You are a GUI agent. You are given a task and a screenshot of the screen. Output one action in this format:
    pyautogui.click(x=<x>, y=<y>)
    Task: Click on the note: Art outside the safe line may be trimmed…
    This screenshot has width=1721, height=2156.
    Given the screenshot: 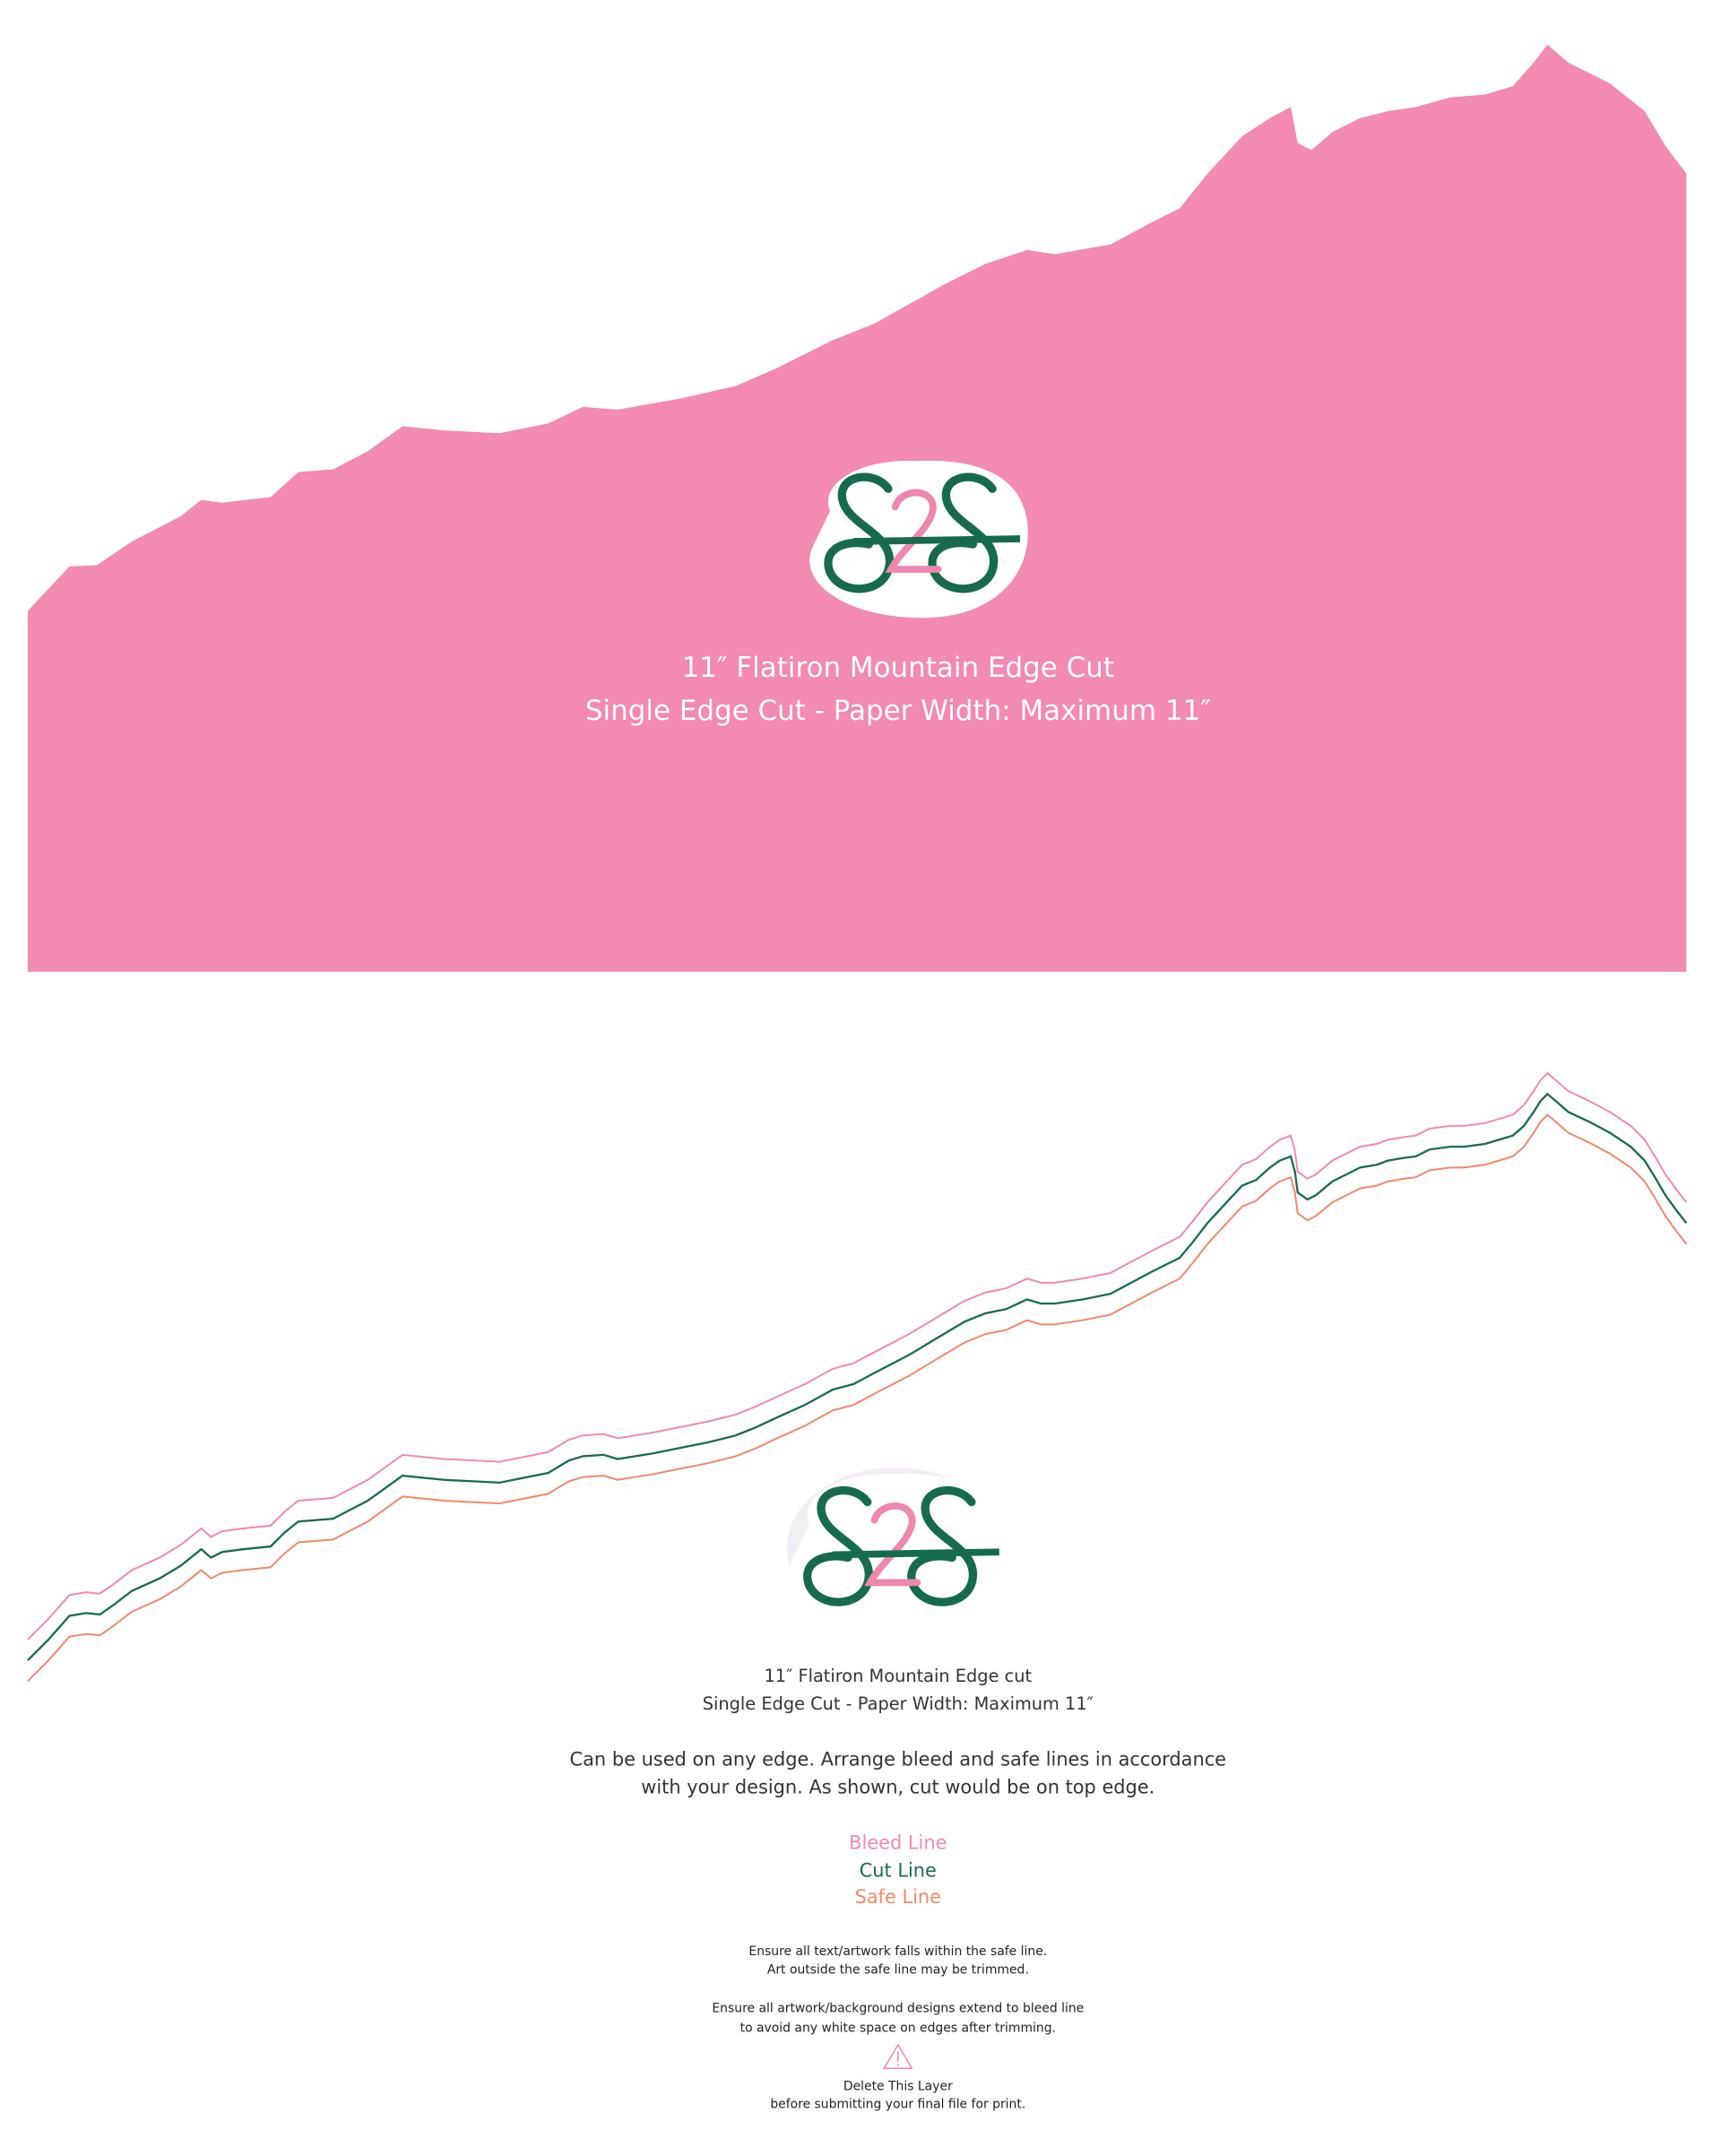 What is the action you would take?
    pyautogui.click(x=898, y=1969)
    